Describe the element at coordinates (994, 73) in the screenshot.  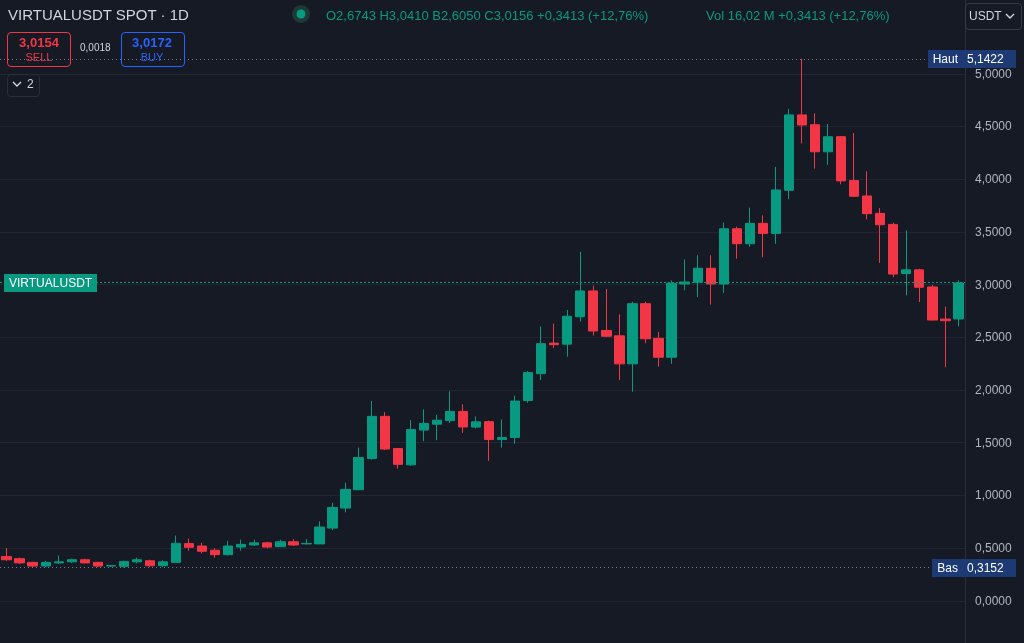
I see `y-tick-label: 5,0000` at that location.